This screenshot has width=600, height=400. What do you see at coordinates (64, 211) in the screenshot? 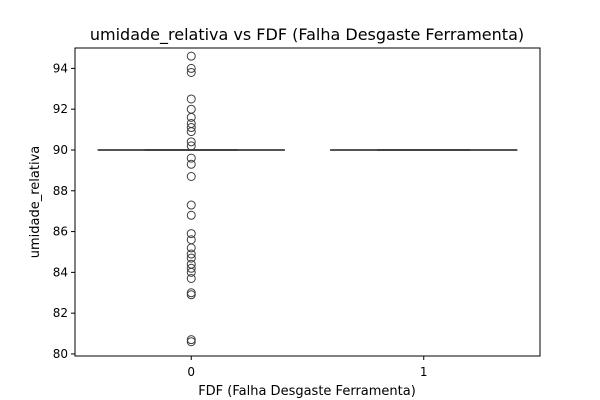
I see `y-axis: 80 82 84 86 88 90 92 94` at bounding box center [64, 211].